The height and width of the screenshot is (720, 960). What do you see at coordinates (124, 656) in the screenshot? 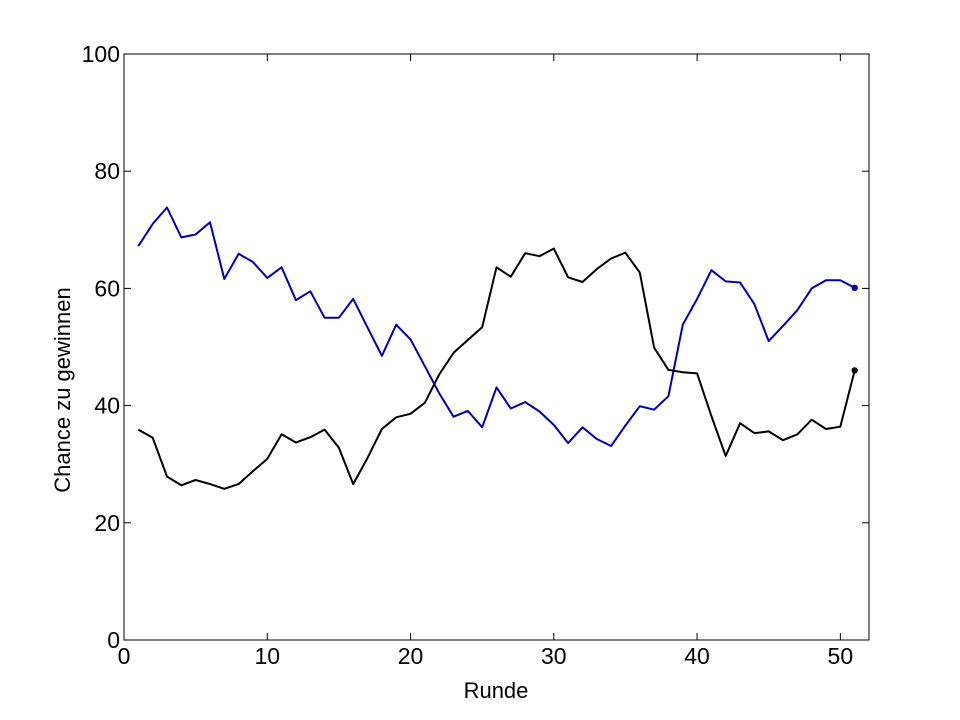
I see `x-tick-label: 0` at bounding box center [124, 656].